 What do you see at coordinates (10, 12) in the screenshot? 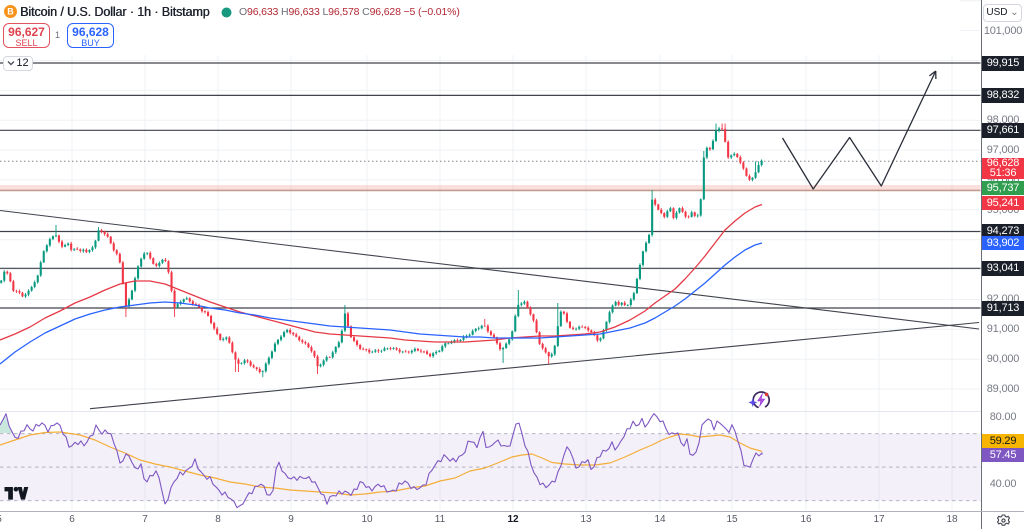
I see `svg-text: B` at bounding box center [10, 12].